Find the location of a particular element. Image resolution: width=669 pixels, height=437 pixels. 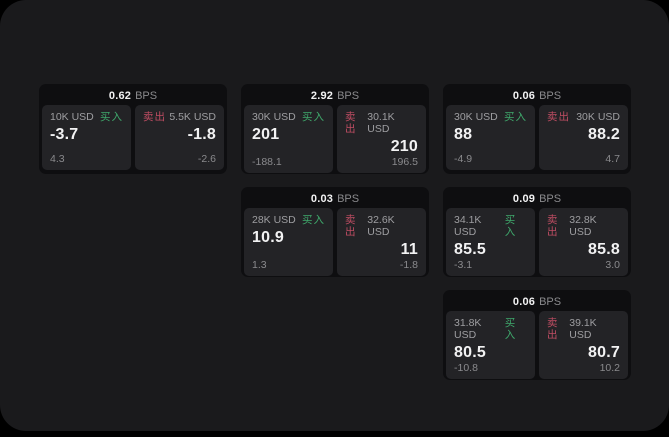

buy-panel: 10K USD 买入 -3.7 4.3 is located at coordinates (86, 137).